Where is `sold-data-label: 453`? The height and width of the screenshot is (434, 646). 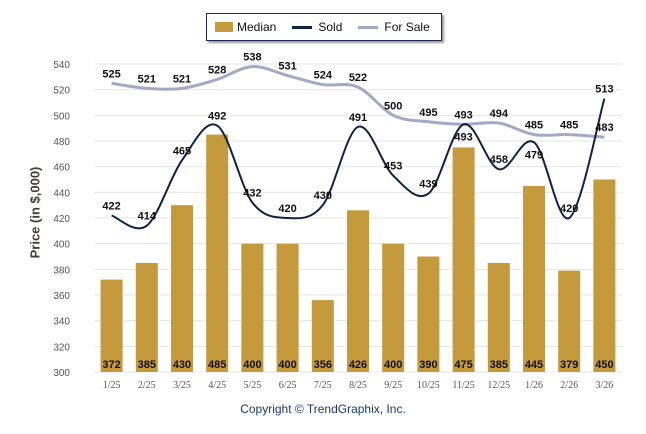 sold-data-label: 453 is located at coordinates (393, 167).